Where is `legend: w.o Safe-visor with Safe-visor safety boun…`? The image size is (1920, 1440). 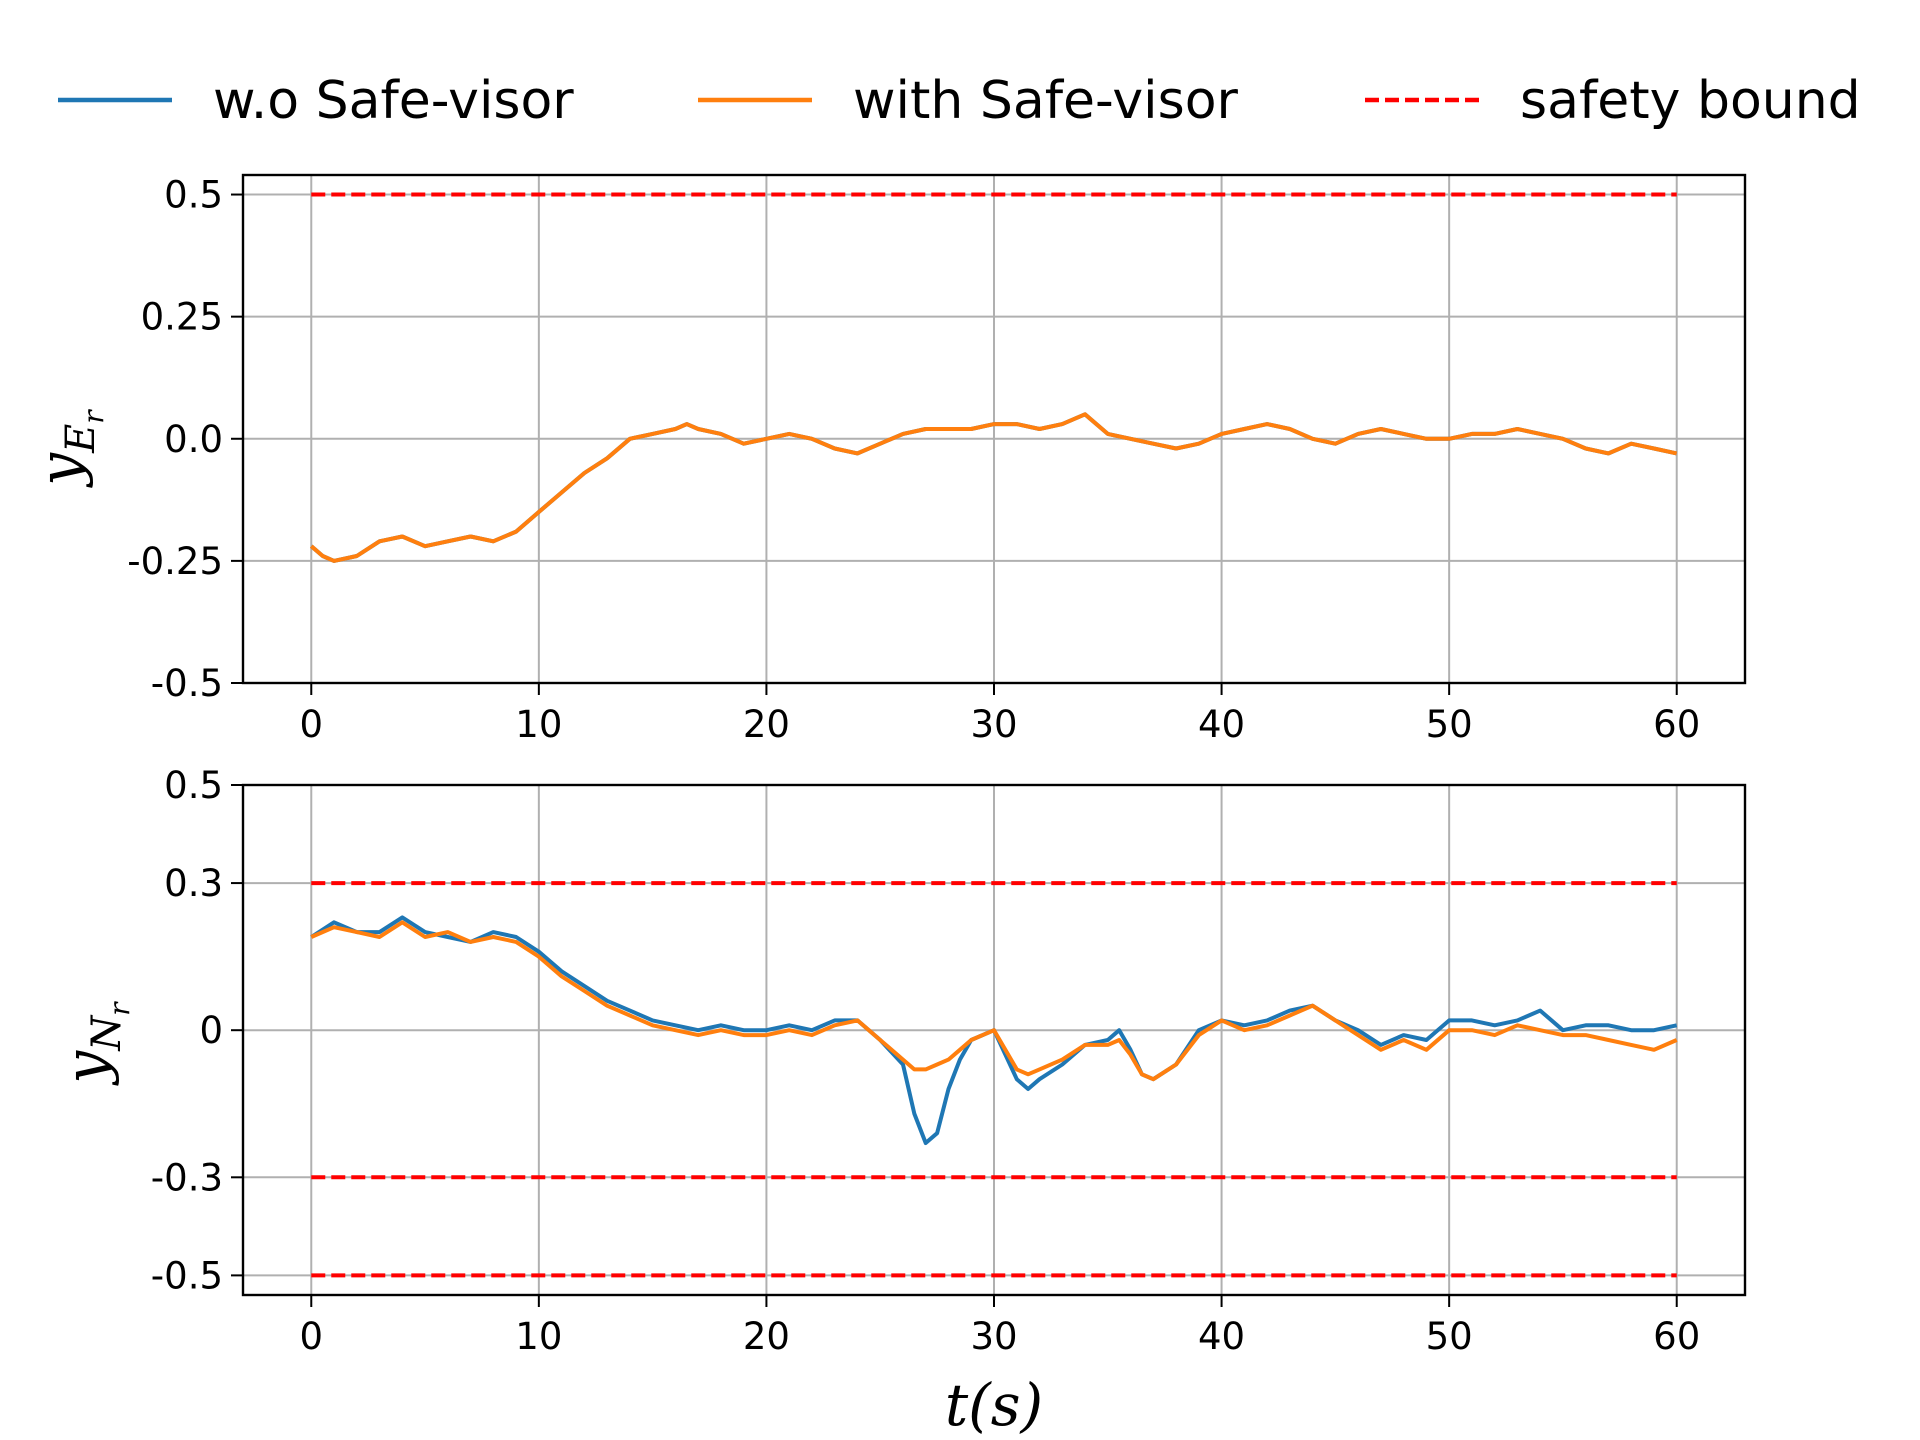
legend: w.o Safe-visor with Safe-visor safety boun… is located at coordinates (959, 101).